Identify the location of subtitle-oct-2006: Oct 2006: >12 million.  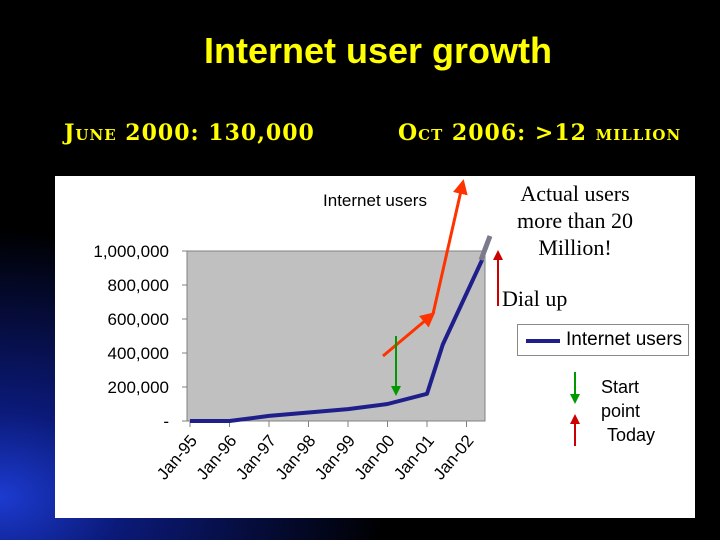
(540, 133).